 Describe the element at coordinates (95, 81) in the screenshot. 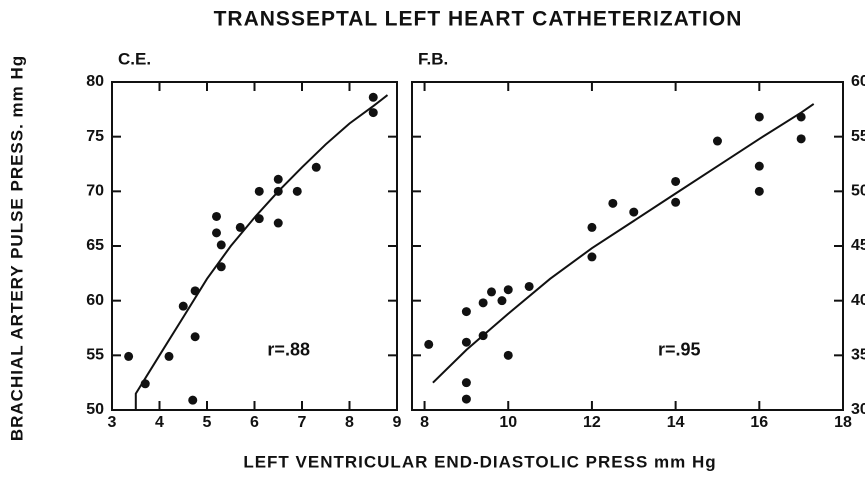

I see `y-tick-label: 80` at that location.